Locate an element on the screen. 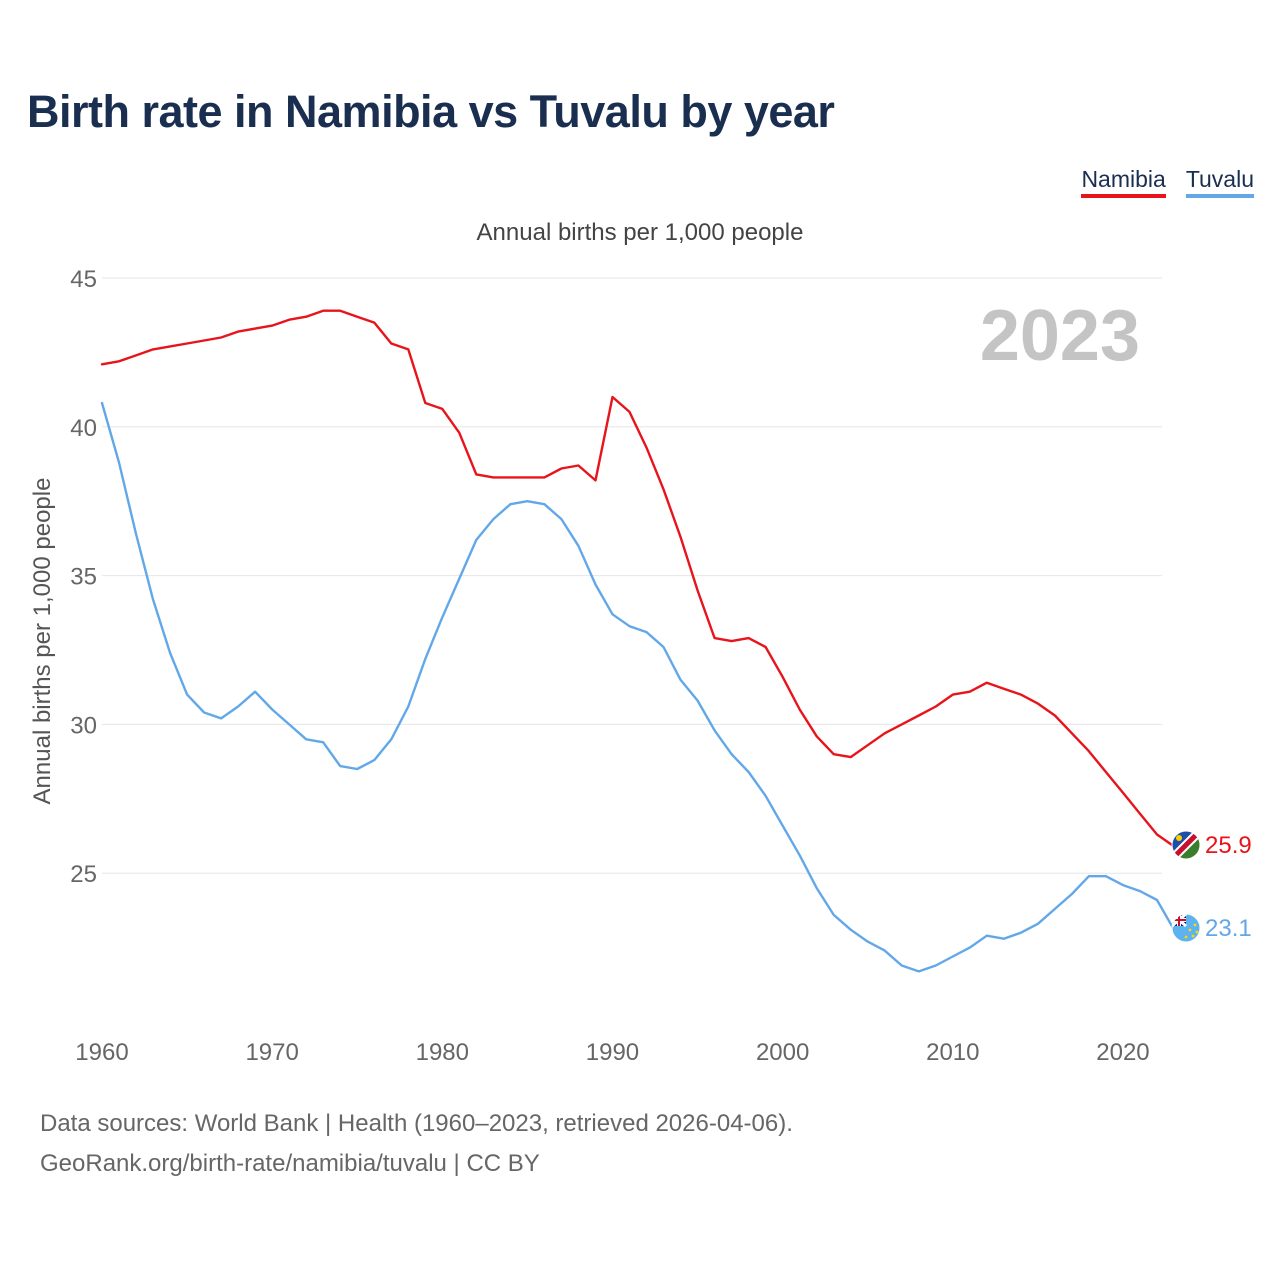  end-label-tuvalu: 23.1 is located at coordinates (1228, 928).